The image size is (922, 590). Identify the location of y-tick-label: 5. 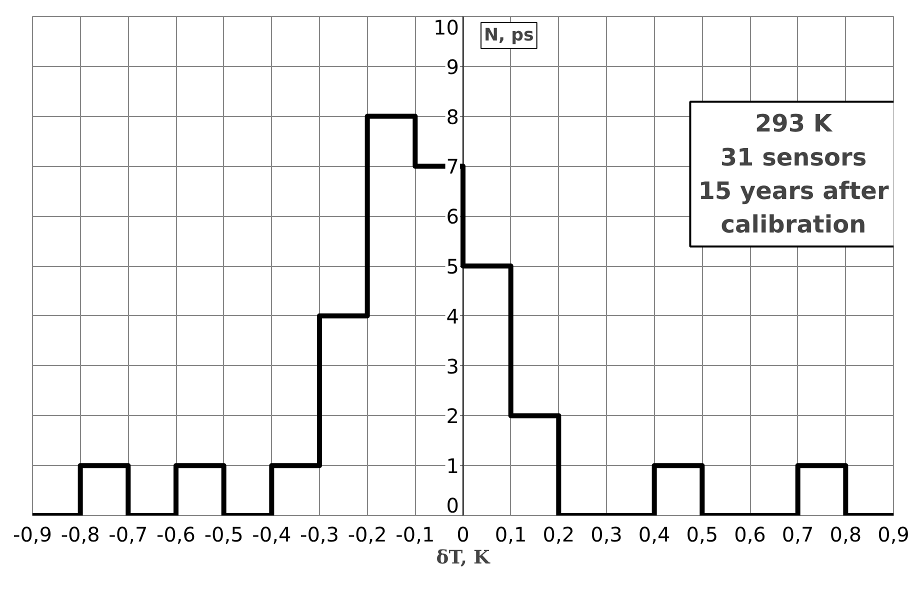
(453, 266).